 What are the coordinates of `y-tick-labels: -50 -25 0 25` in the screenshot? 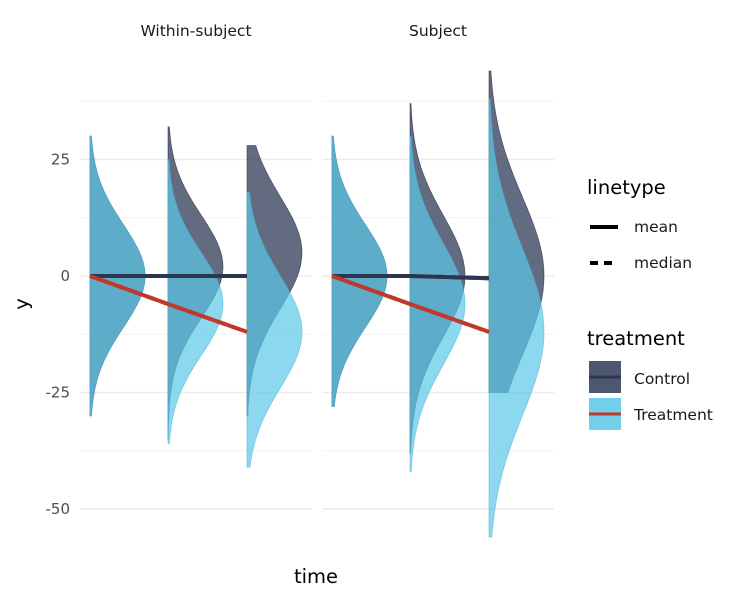 It's located at (58, 335).